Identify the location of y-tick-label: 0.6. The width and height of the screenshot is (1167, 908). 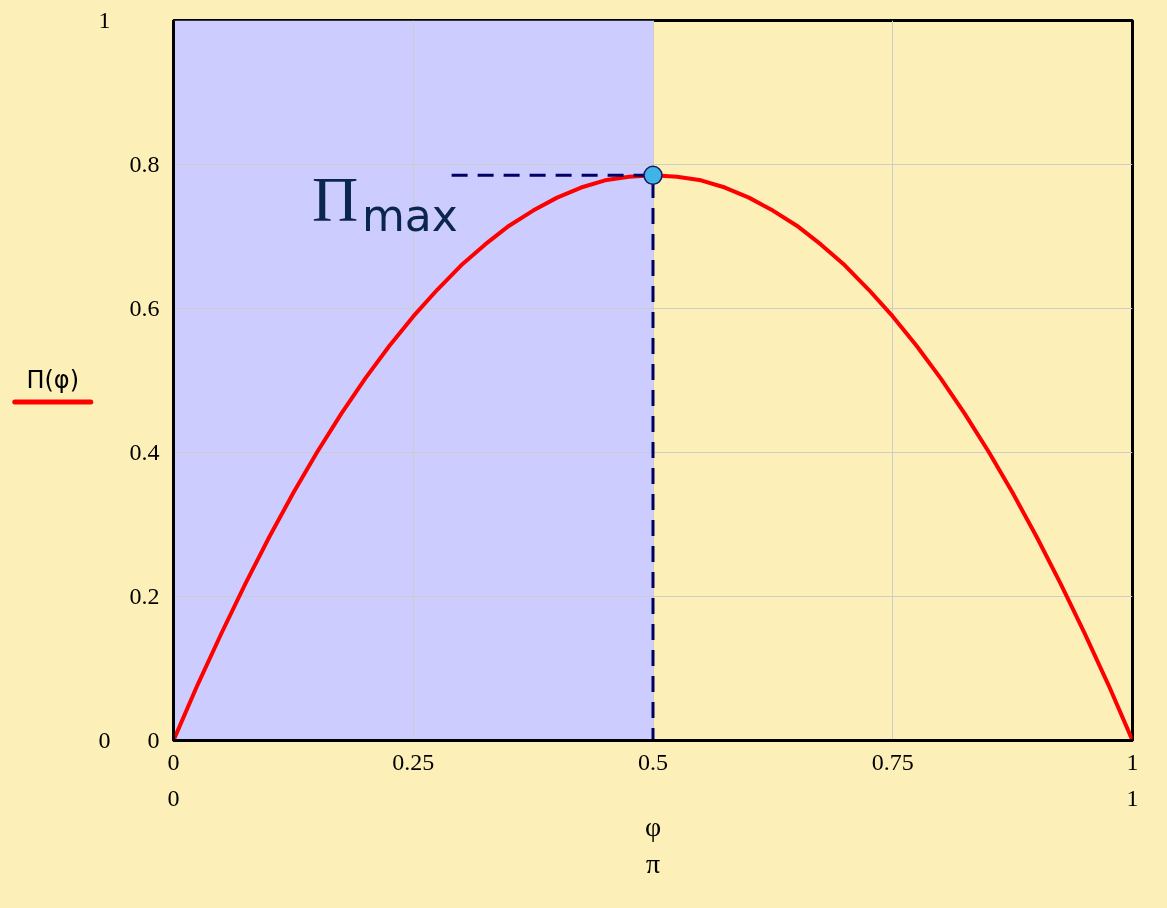
(144, 308).